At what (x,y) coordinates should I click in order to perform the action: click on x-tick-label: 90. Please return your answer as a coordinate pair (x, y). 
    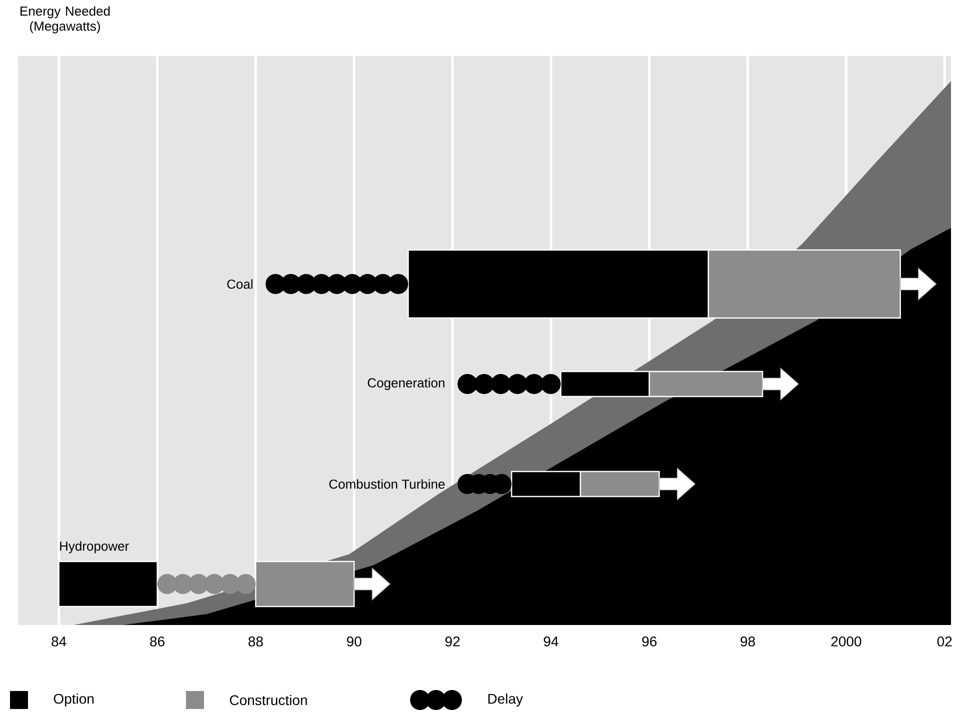
    Looking at the image, I should click on (354, 641).